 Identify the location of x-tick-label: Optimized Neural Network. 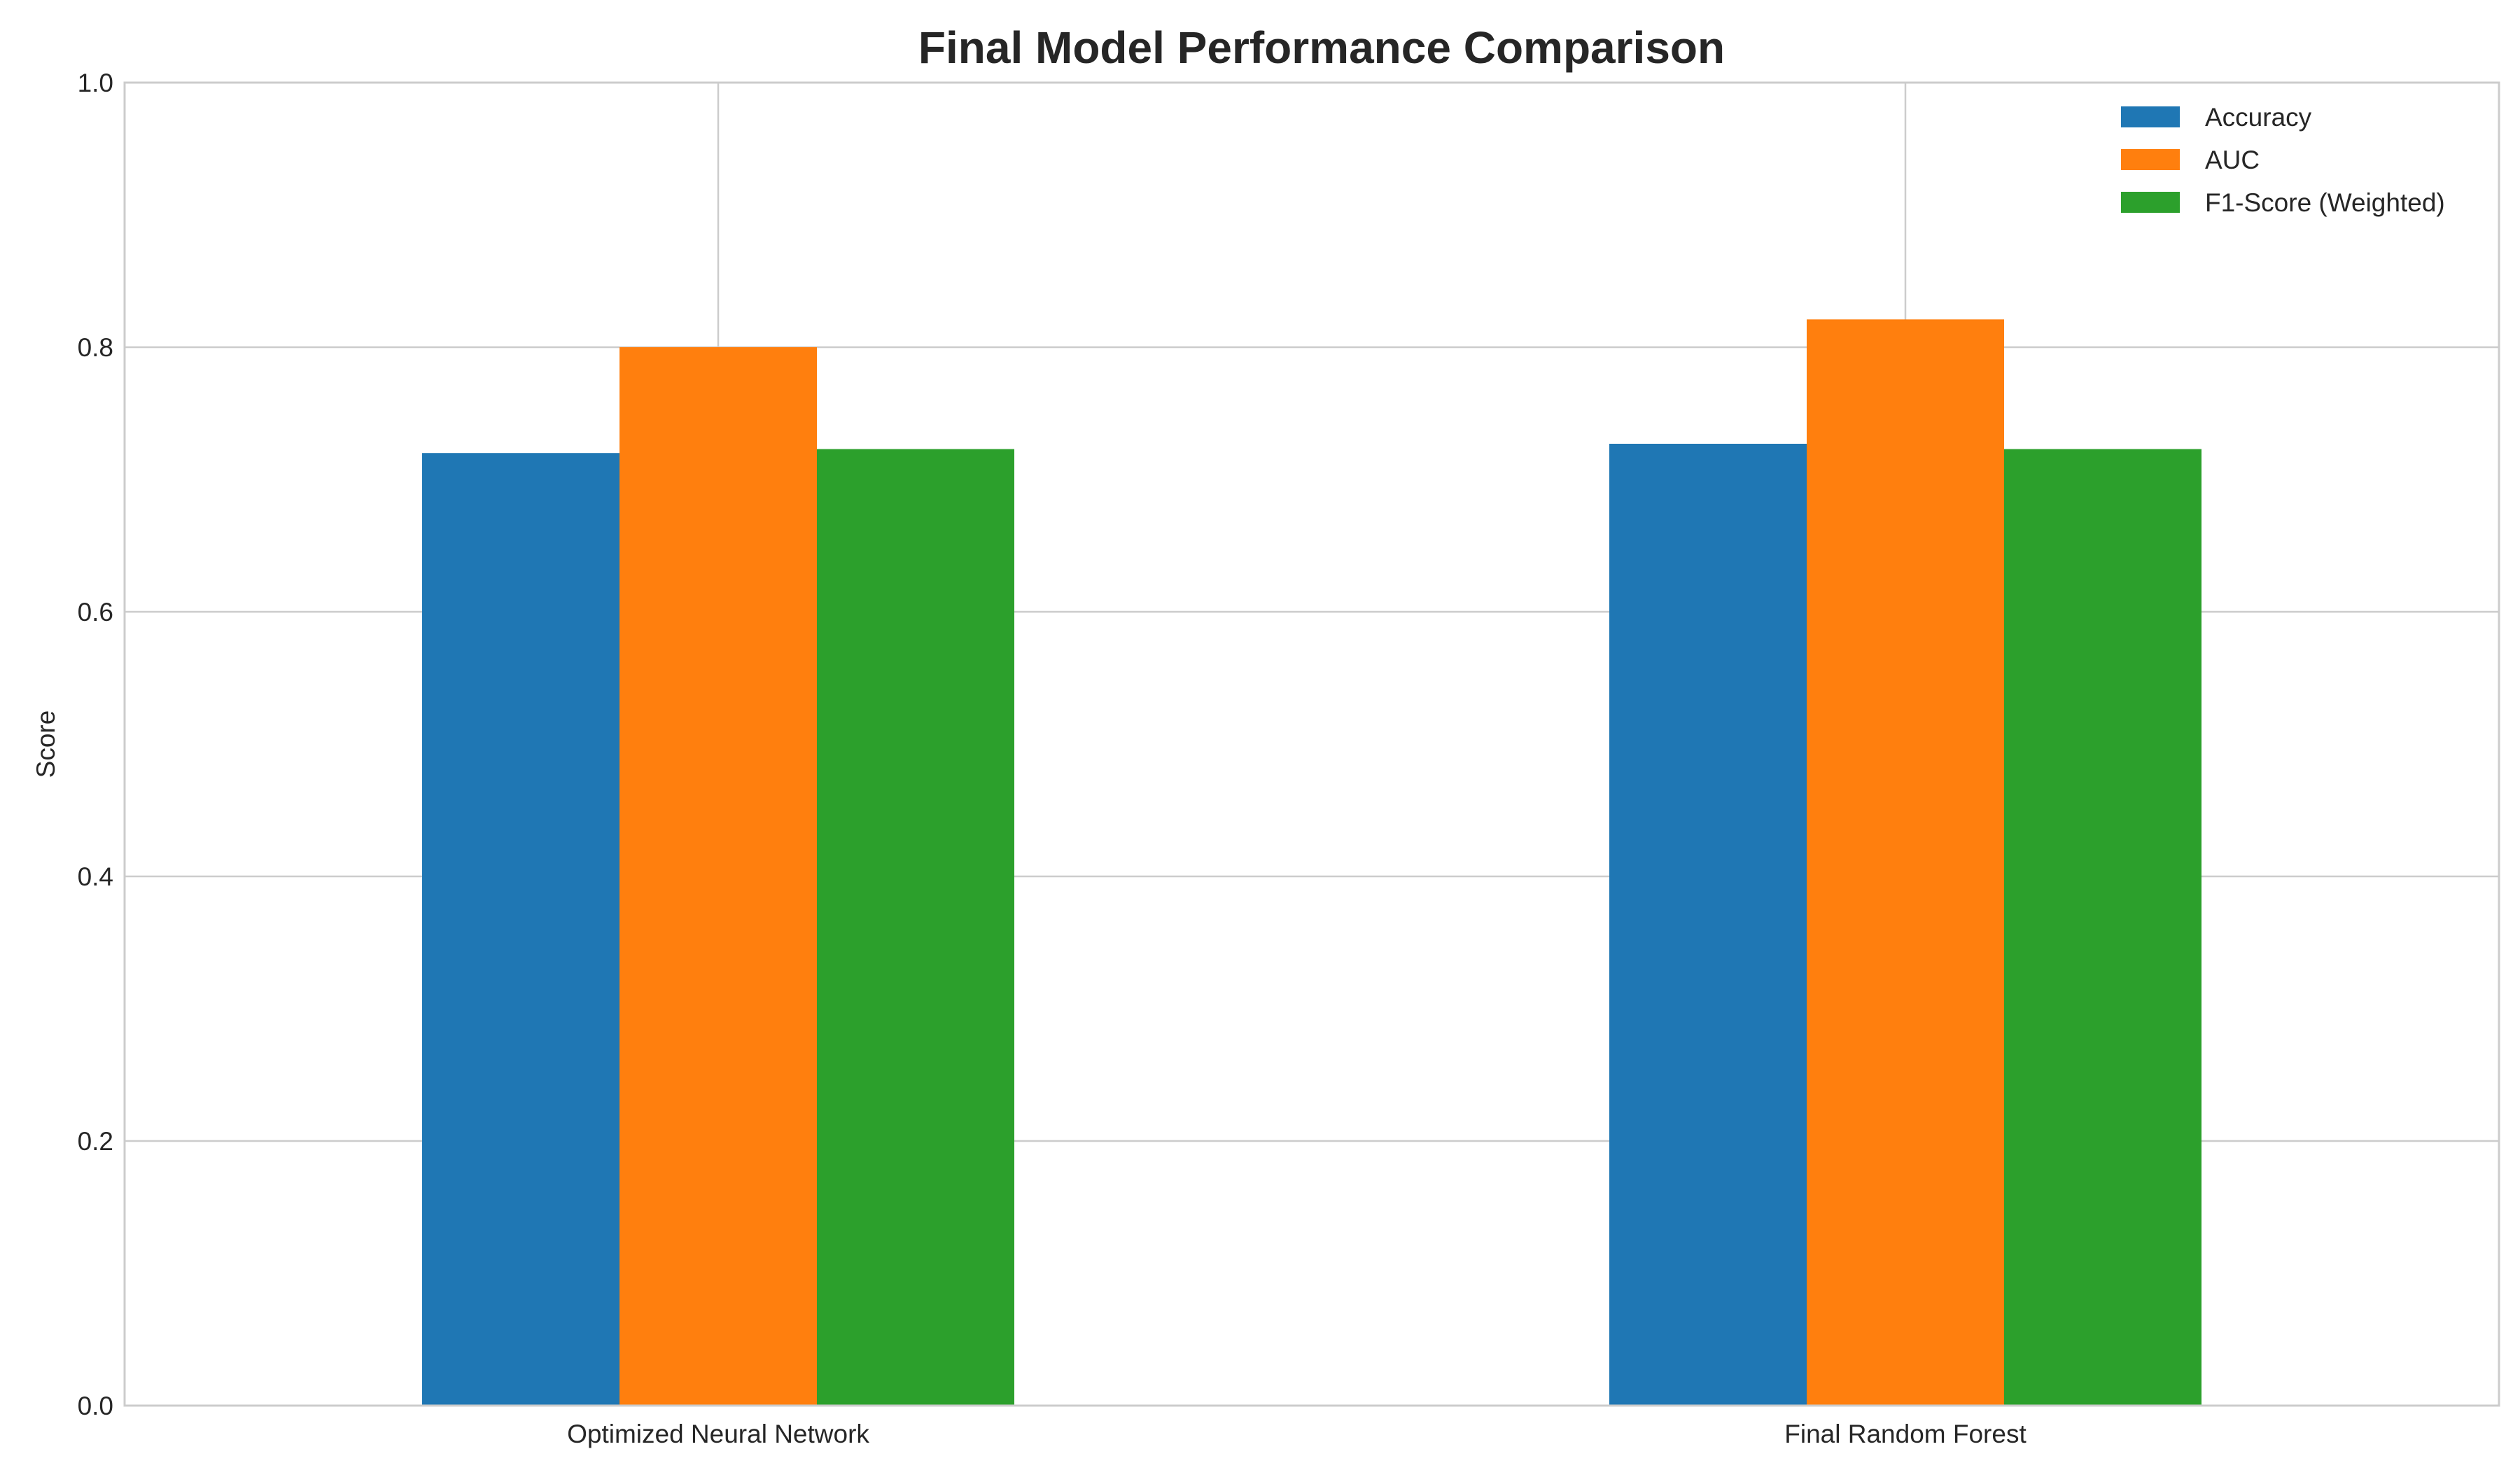
(718, 1434).